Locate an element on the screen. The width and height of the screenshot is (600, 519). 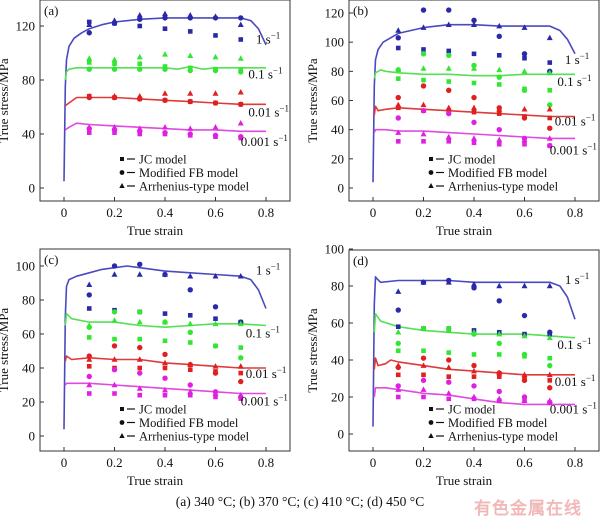
x-tick-label: 0.2 is located at coordinates (423, 212).